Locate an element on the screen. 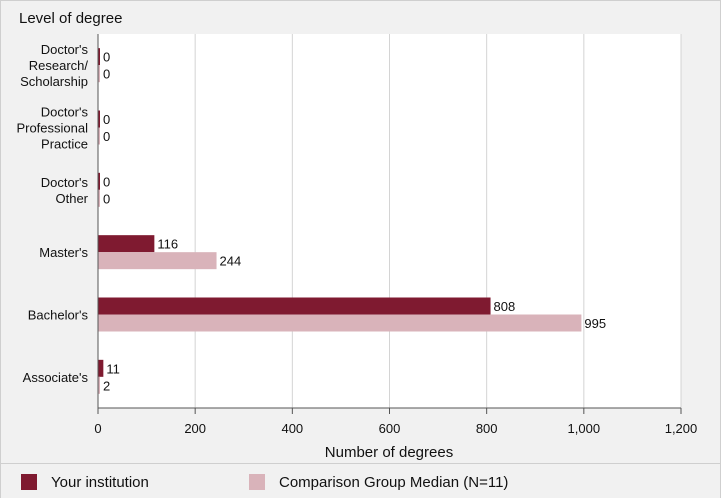 The image size is (721, 498). category-label: Professional is located at coordinates (52, 128).